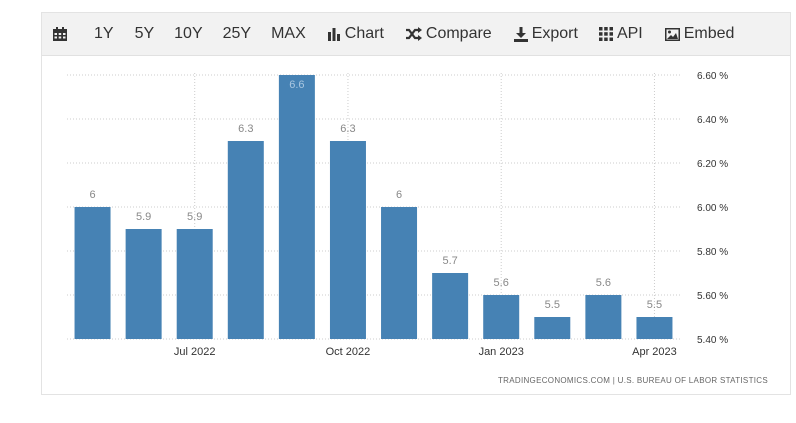 This screenshot has width=796, height=423. Describe the element at coordinates (712, 120) in the screenshot. I see `y-tick-label: 6.40 %` at that location.